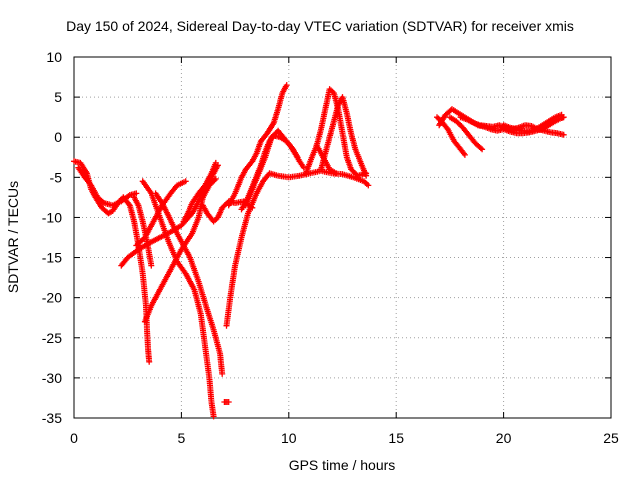  What do you see at coordinates (289, 438) in the screenshot?
I see `x-tick-label: 10` at bounding box center [289, 438].